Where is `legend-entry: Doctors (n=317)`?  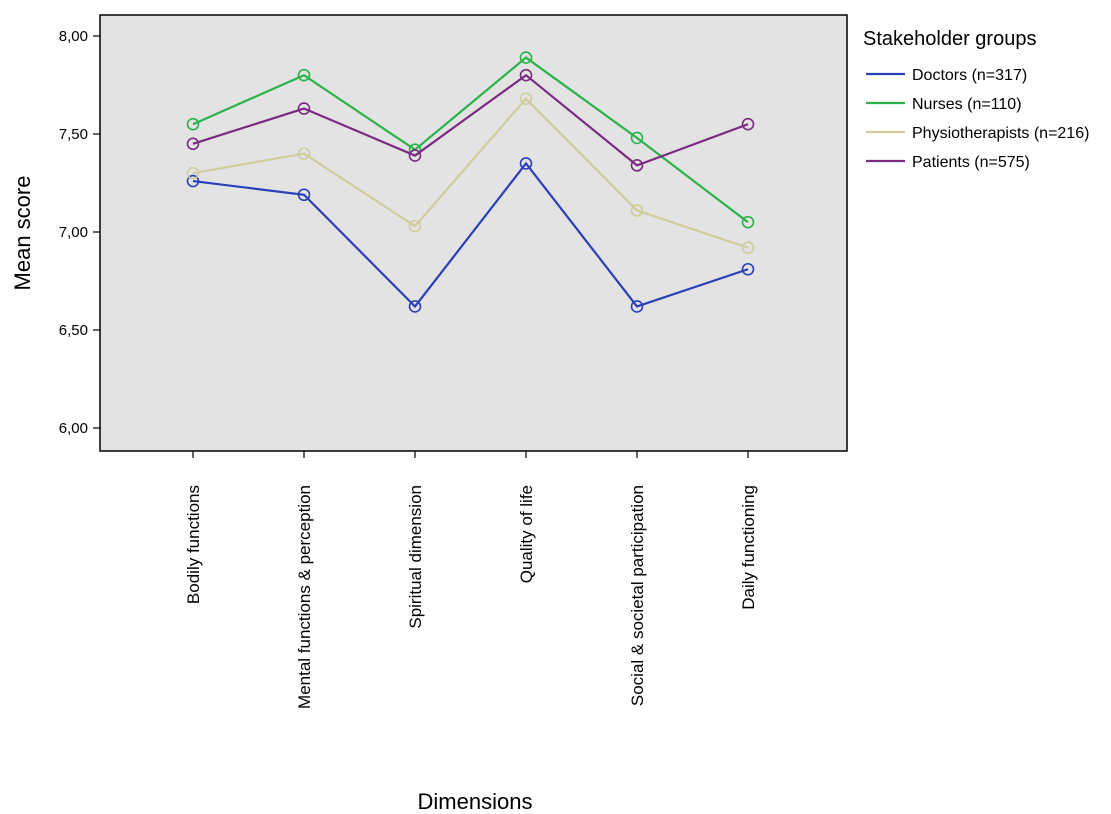
legend-entry: Doctors (n=317) is located at coordinates (946, 75).